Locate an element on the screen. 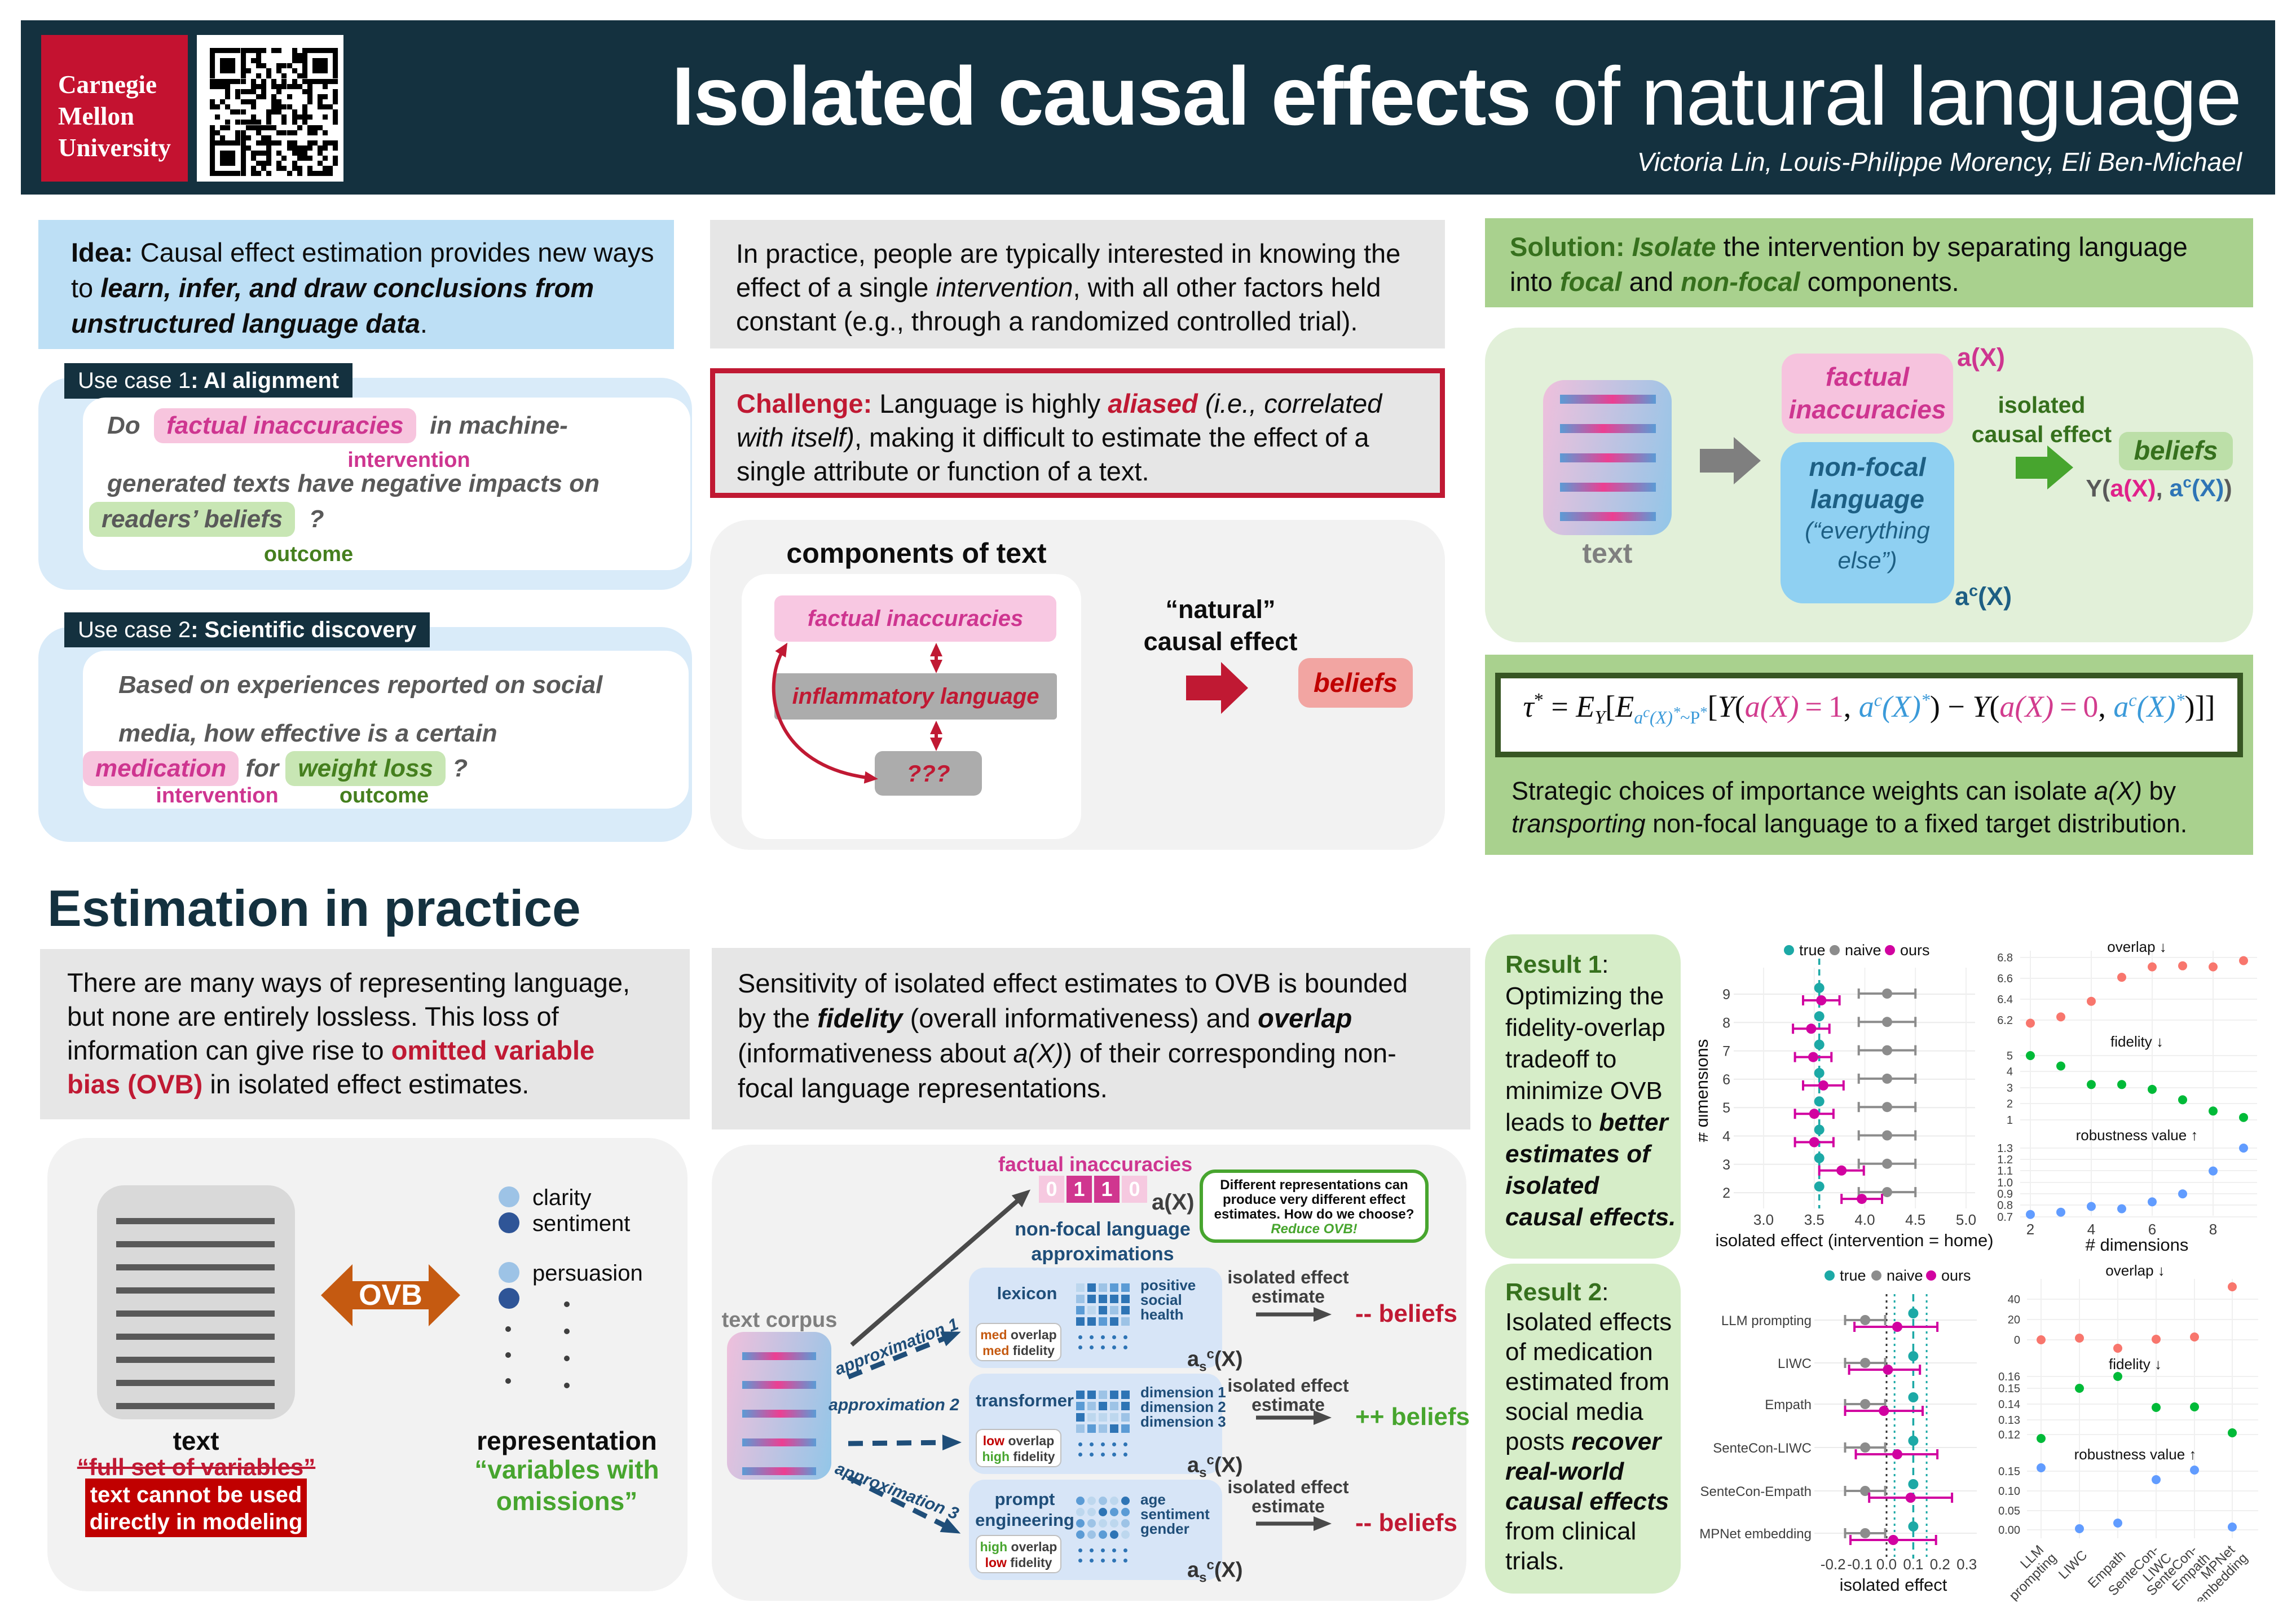 The image size is (2296, 1624). svg-text: 6.2 is located at coordinates (2005, 1020).